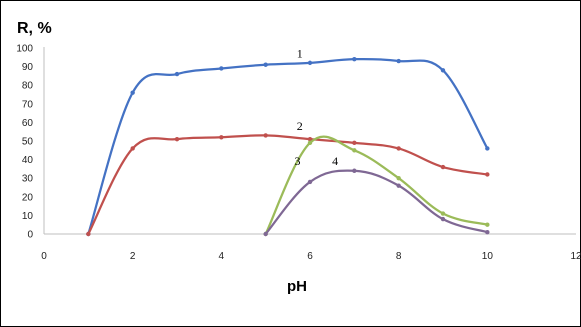  Describe the element at coordinates (300, 126) in the screenshot. I see `series-label-2: 2` at that location.